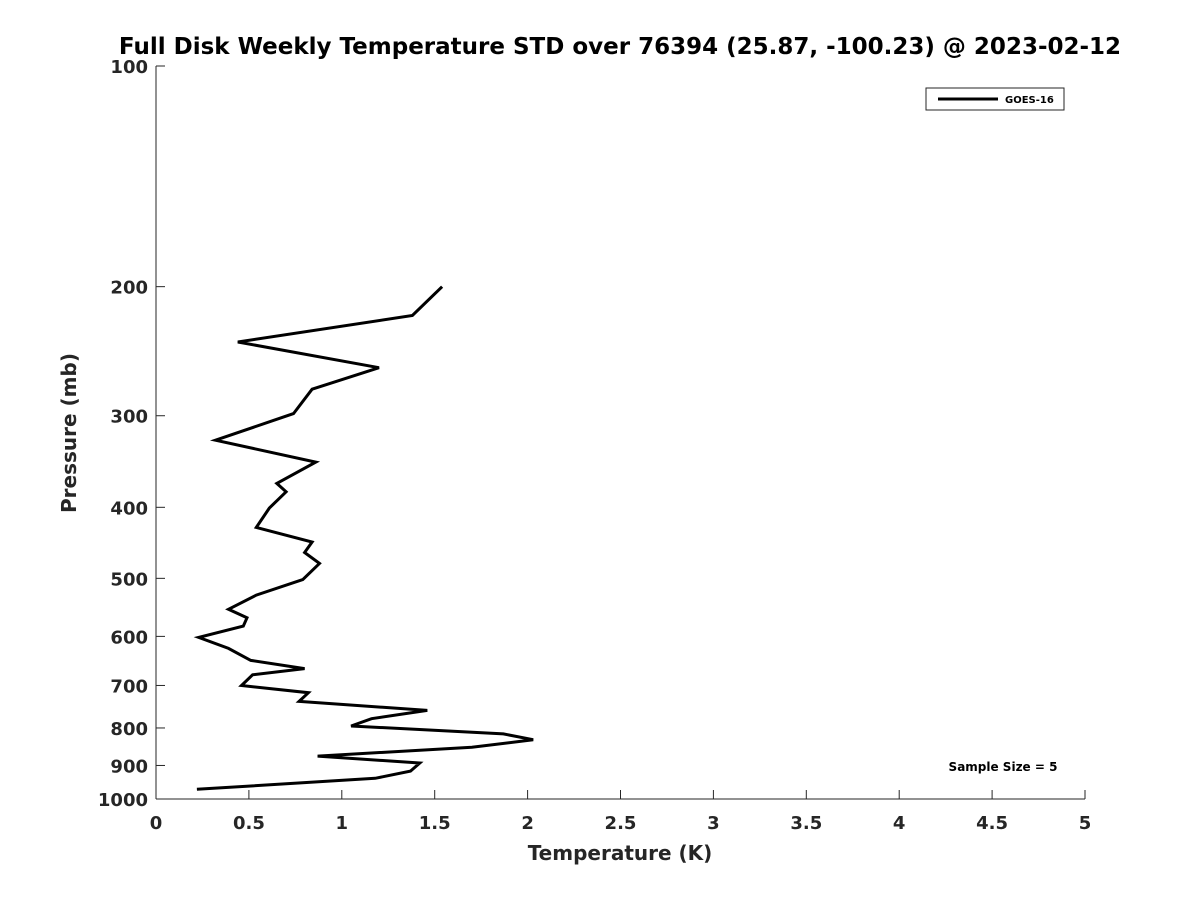 The image size is (1200, 900). What do you see at coordinates (527, 823) in the screenshot?
I see `x-tick-label: 2` at bounding box center [527, 823].